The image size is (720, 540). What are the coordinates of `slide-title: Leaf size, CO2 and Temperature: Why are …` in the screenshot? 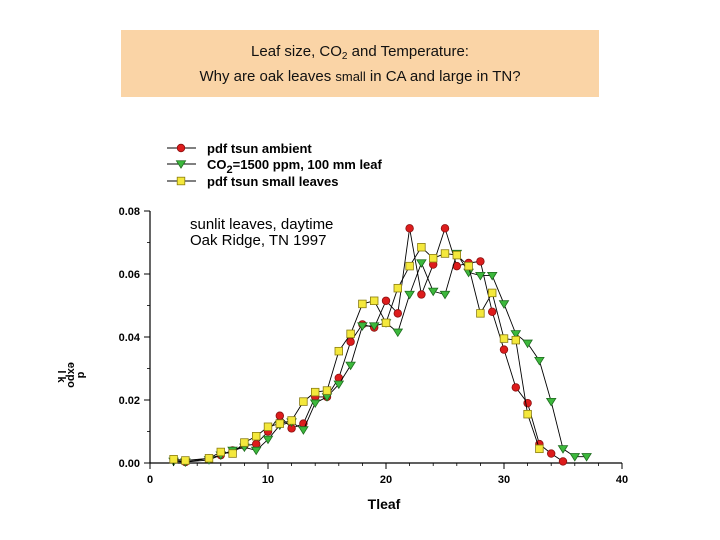 It's located at (360, 63).